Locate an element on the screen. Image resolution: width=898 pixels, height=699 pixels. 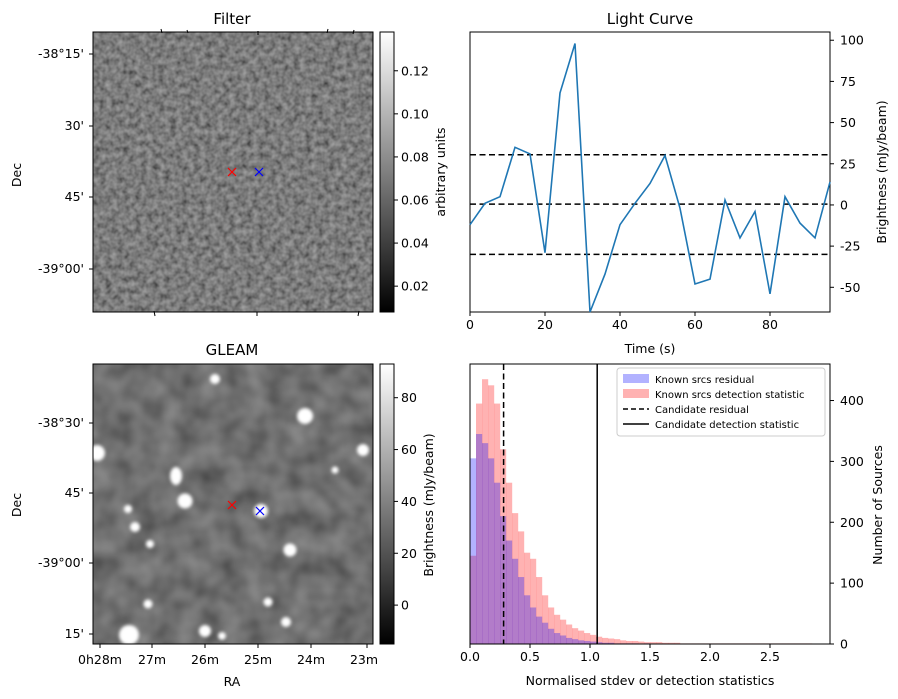
lightcurve-ylabel: Brightness (mJy/beam) is located at coordinates (881, 171).